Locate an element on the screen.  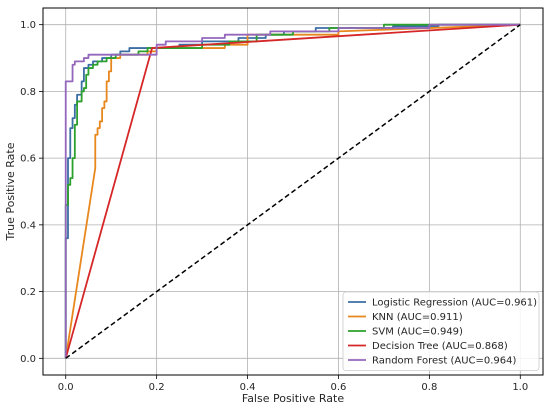
x-tick-label: 0.8 is located at coordinates (429, 387).